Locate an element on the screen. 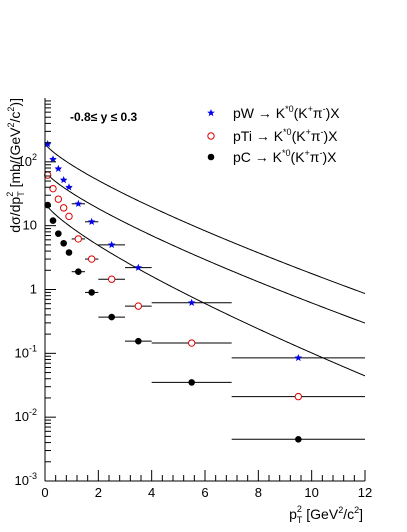 The height and width of the screenshot is (532, 407). x-tick-label: 2 is located at coordinates (98, 492).